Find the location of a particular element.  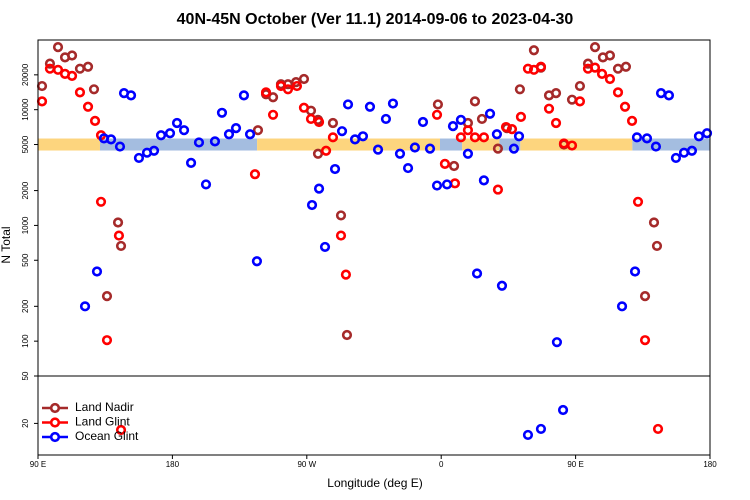

legend-label: Ocean Glint is located at coordinates (107, 436).